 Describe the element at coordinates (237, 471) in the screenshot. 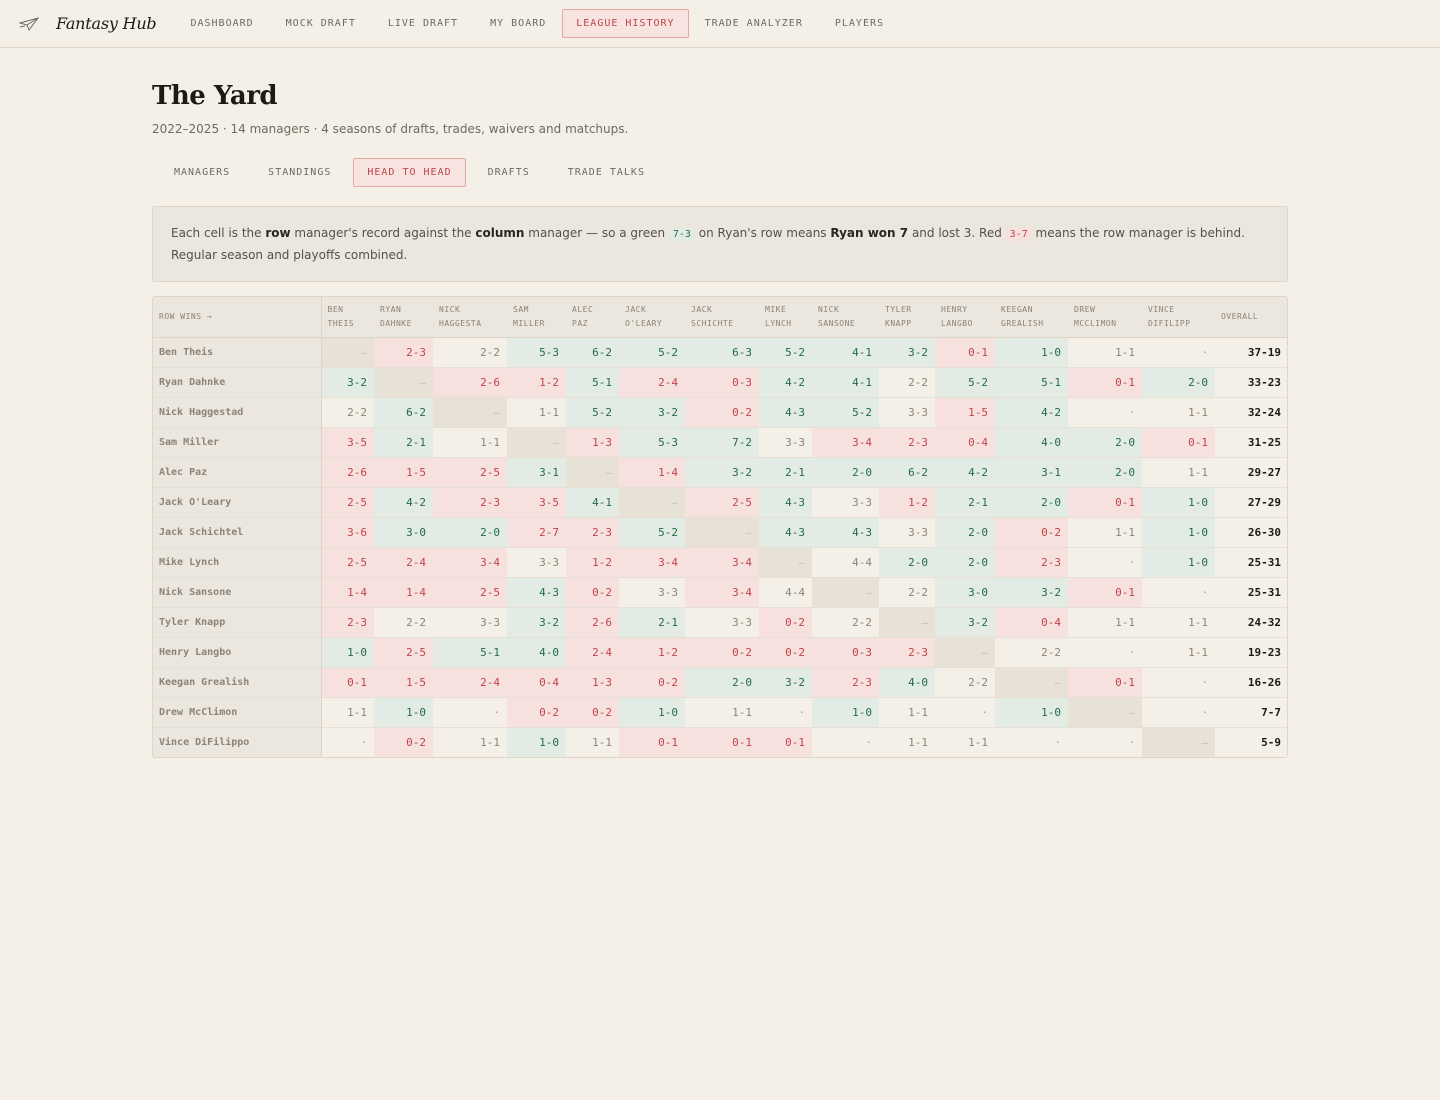

I see `row-manager-name: Alec Paz` at that location.